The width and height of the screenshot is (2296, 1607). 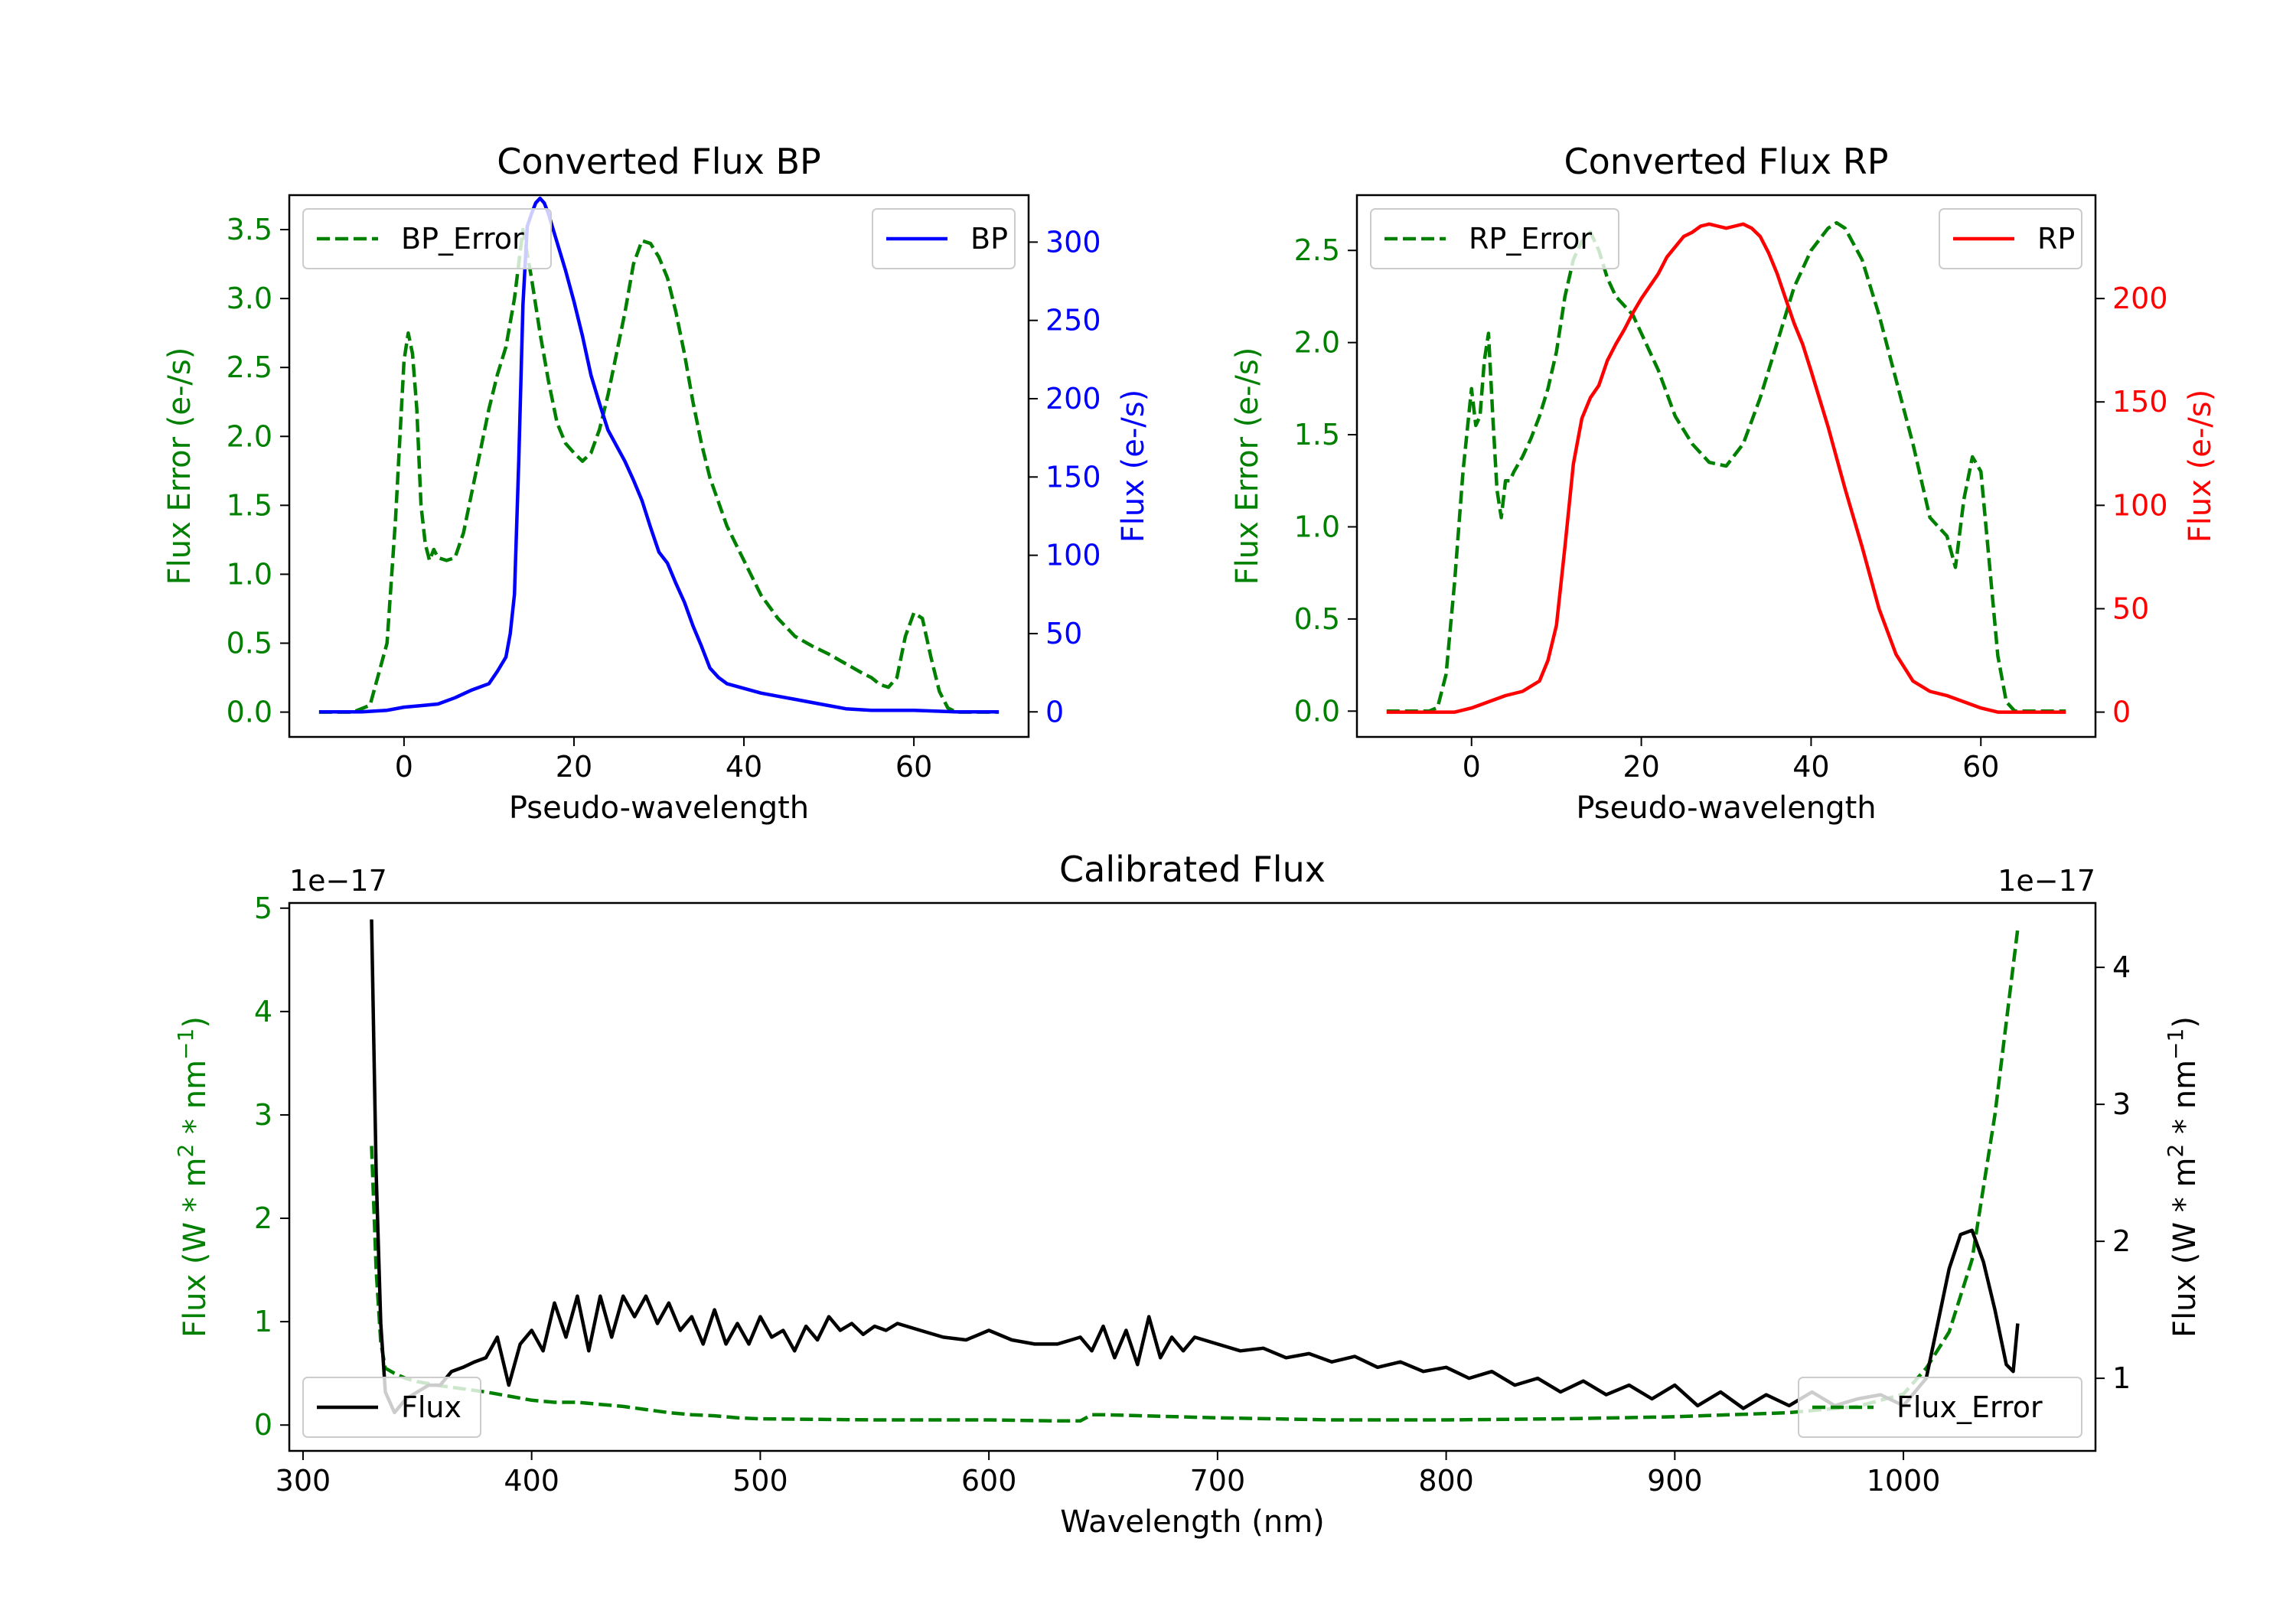 I want to click on left-axis-label: Flux (W * m2 * nm−1), so click(x=193, y=1177).